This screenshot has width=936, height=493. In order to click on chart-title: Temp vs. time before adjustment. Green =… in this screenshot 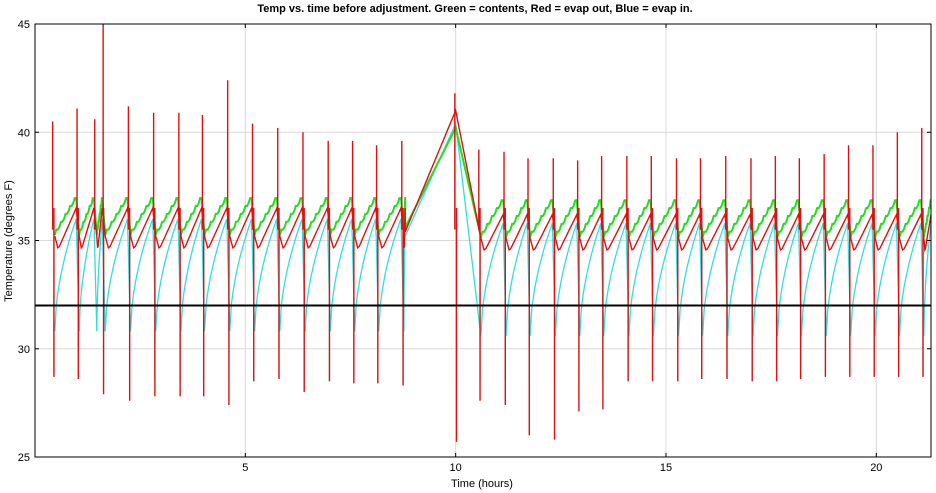, I will do `click(474, 9)`.